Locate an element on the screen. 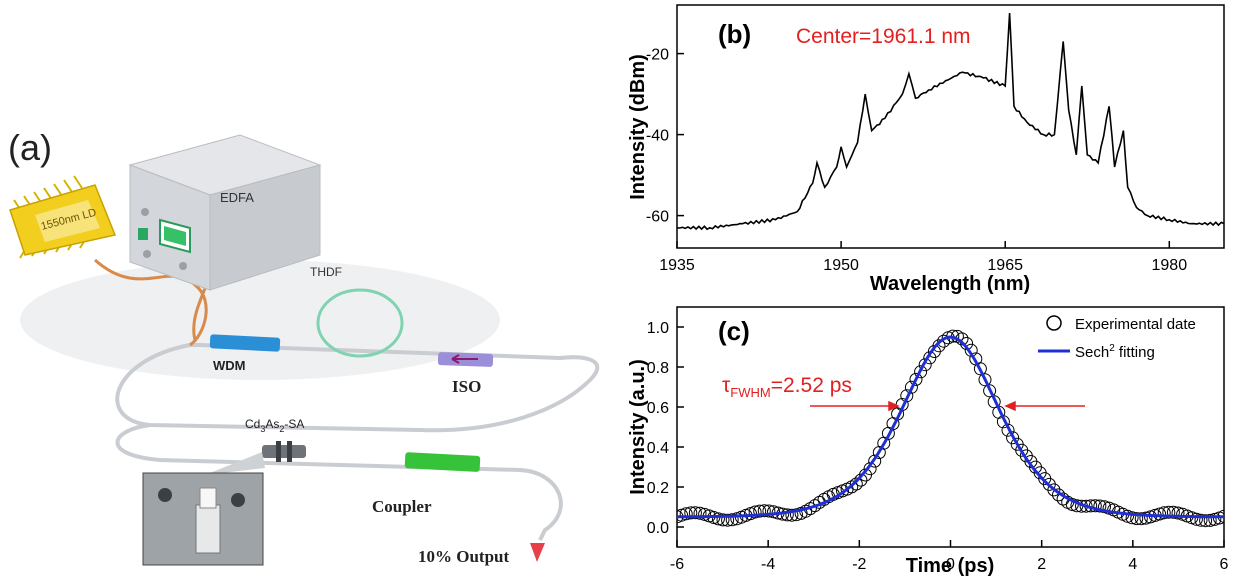 This screenshot has width=1234, height=577. edfa-display-screen is located at coordinates (175, 236).